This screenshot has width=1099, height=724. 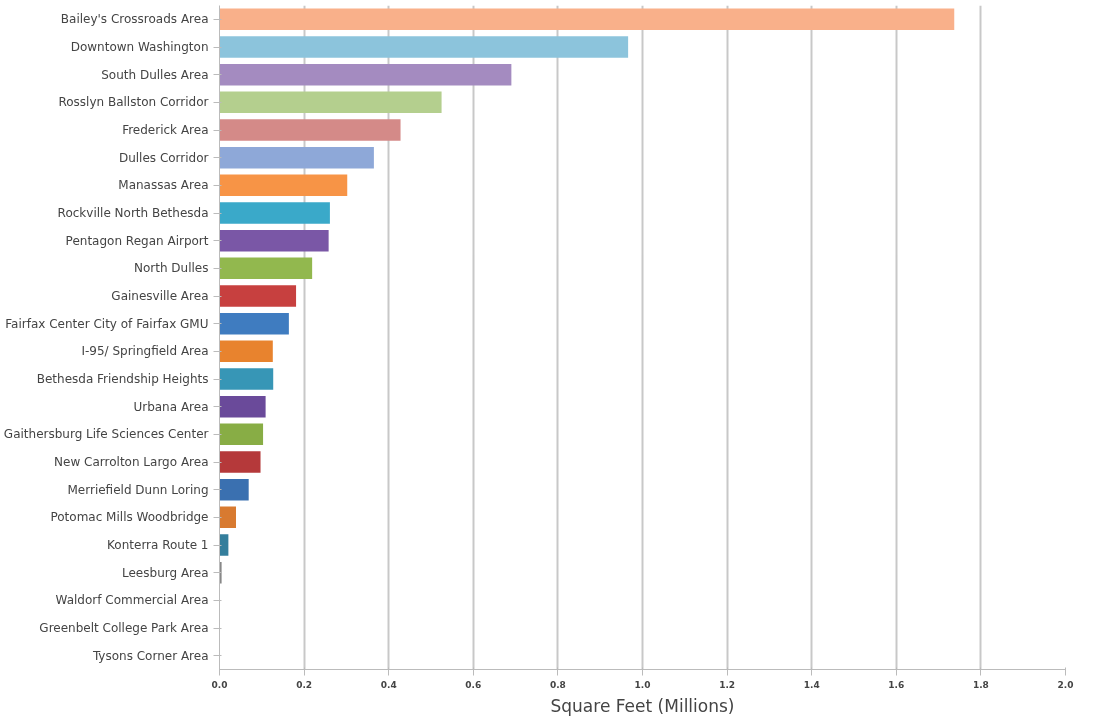 I want to click on x-tick-label: 2.0, so click(x=1065, y=684).